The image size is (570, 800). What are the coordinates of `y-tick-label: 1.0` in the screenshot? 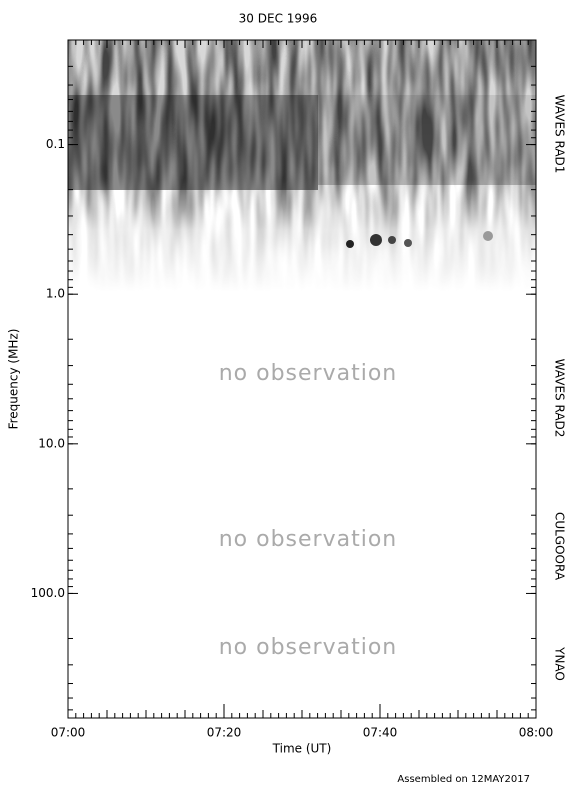 It's located at (55, 294).